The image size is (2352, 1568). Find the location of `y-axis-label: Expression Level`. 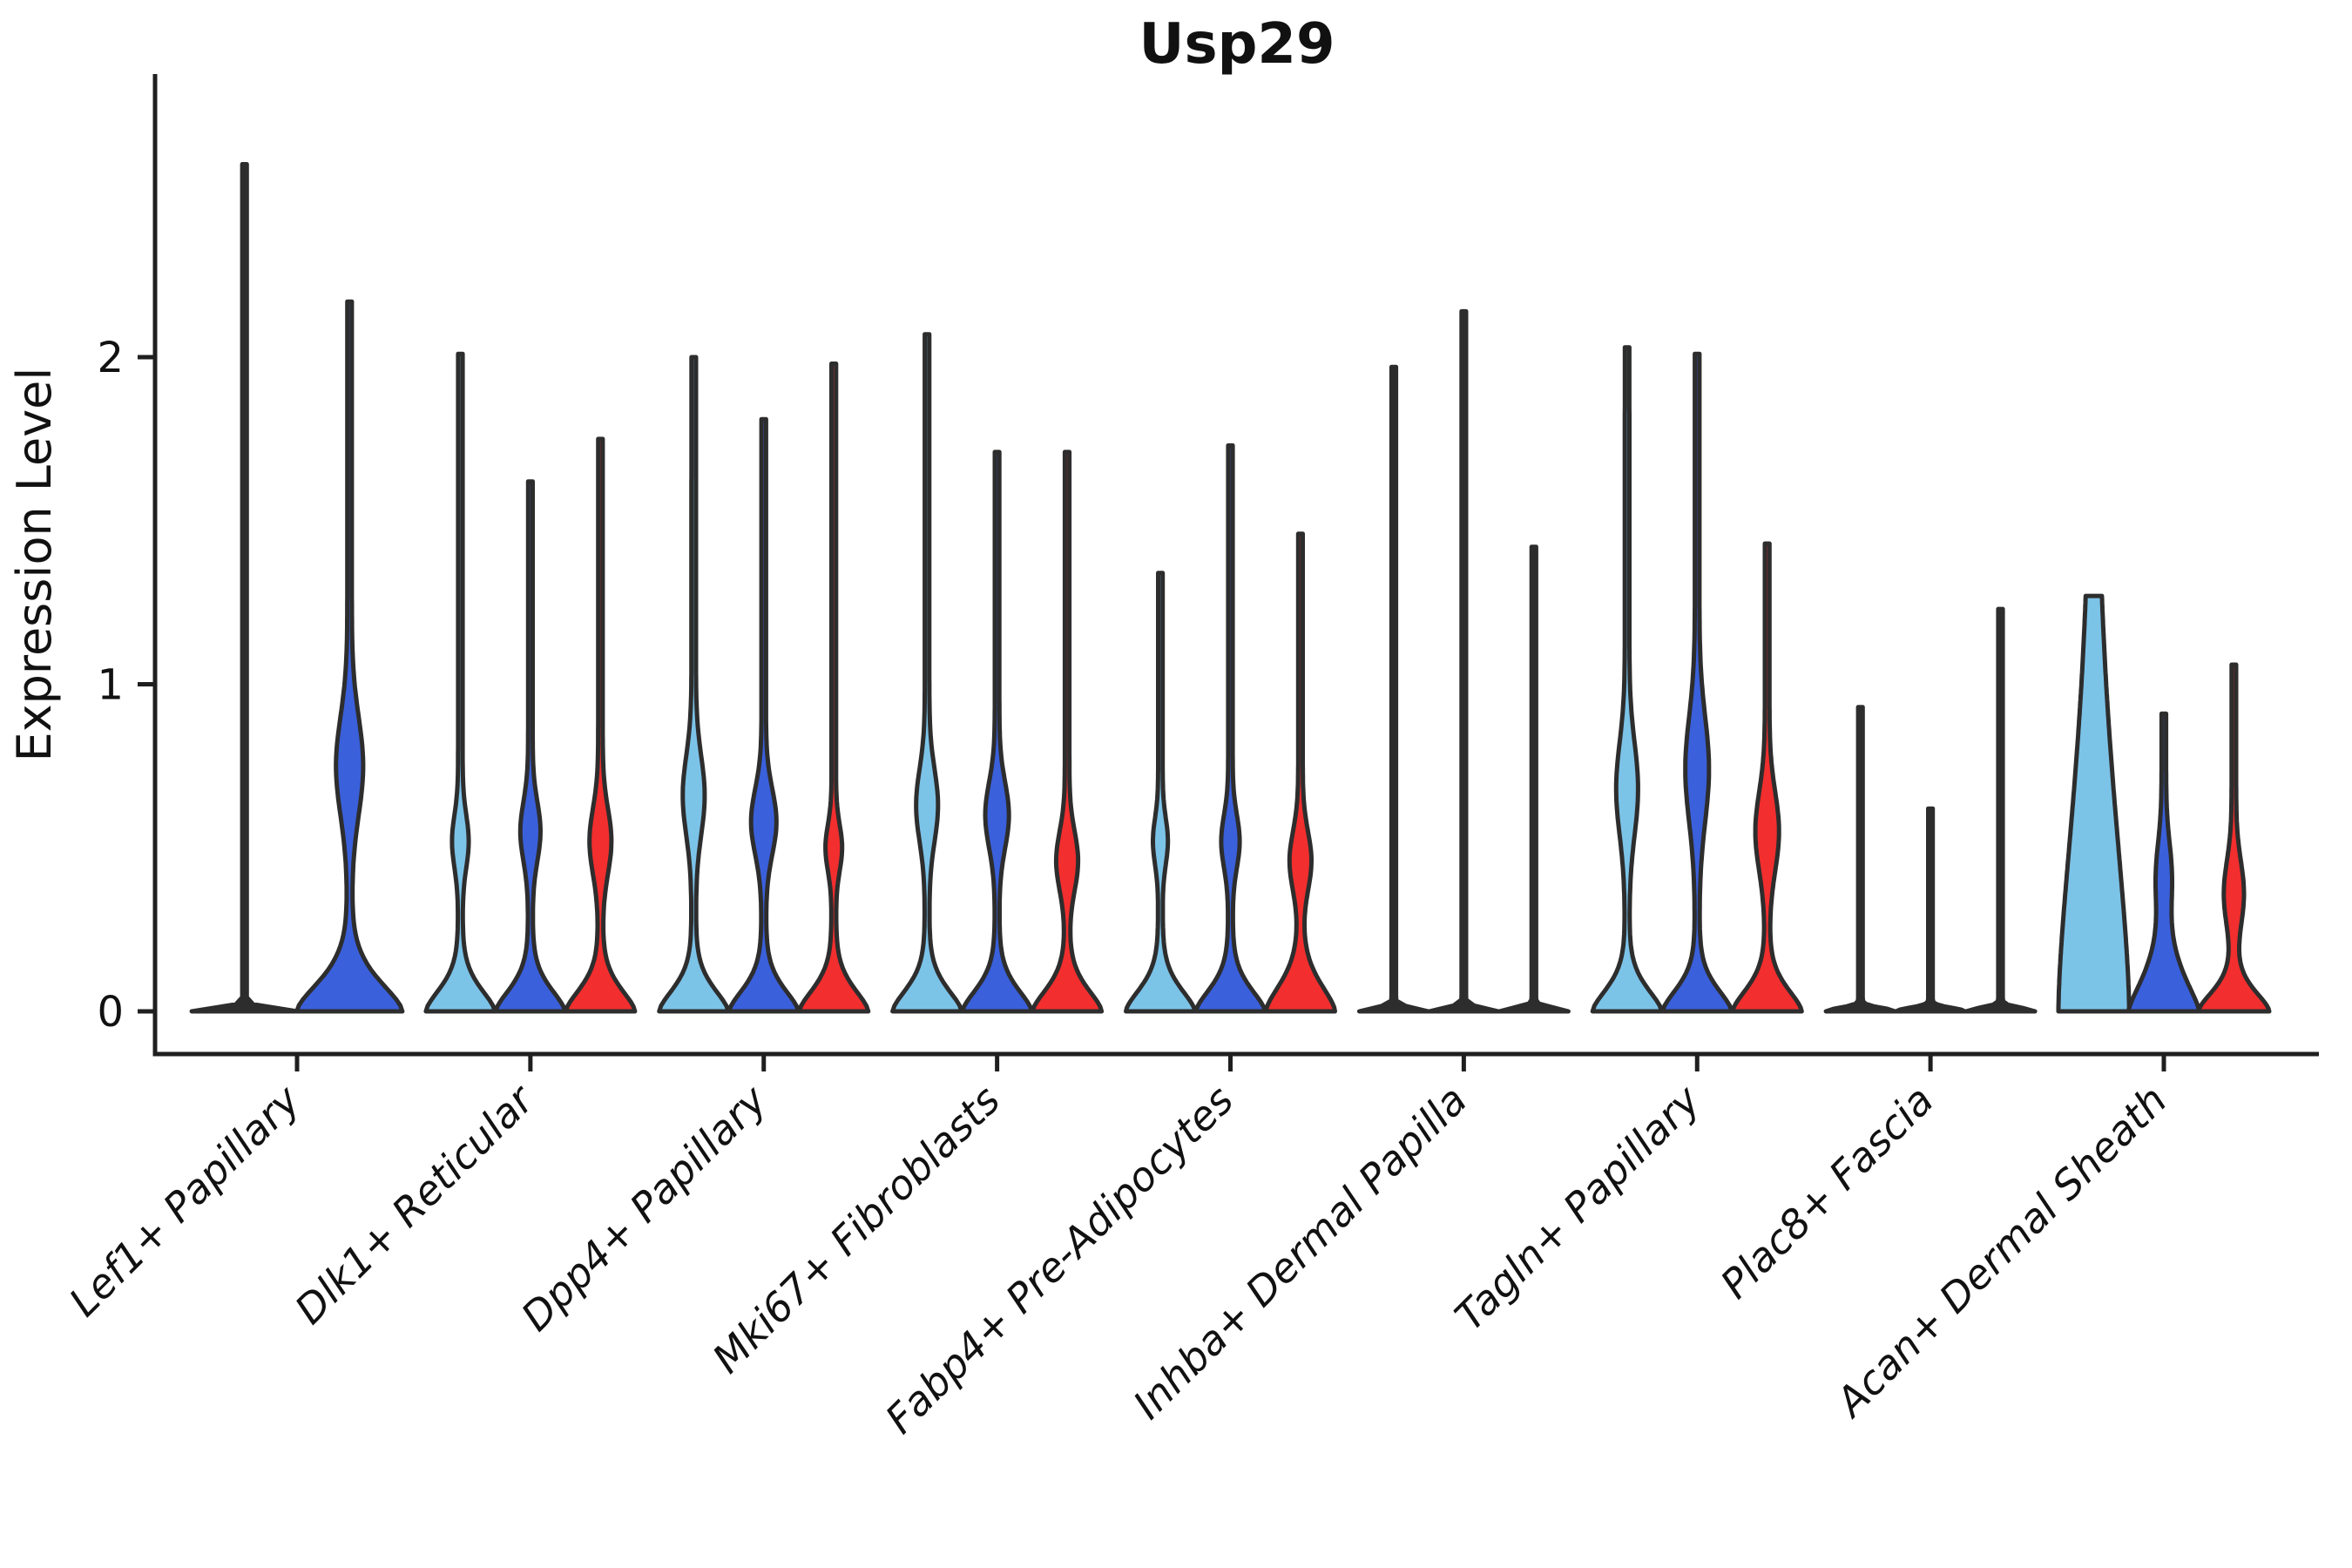

y-axis-label: Expression Level is located at coordinates (34, 565).